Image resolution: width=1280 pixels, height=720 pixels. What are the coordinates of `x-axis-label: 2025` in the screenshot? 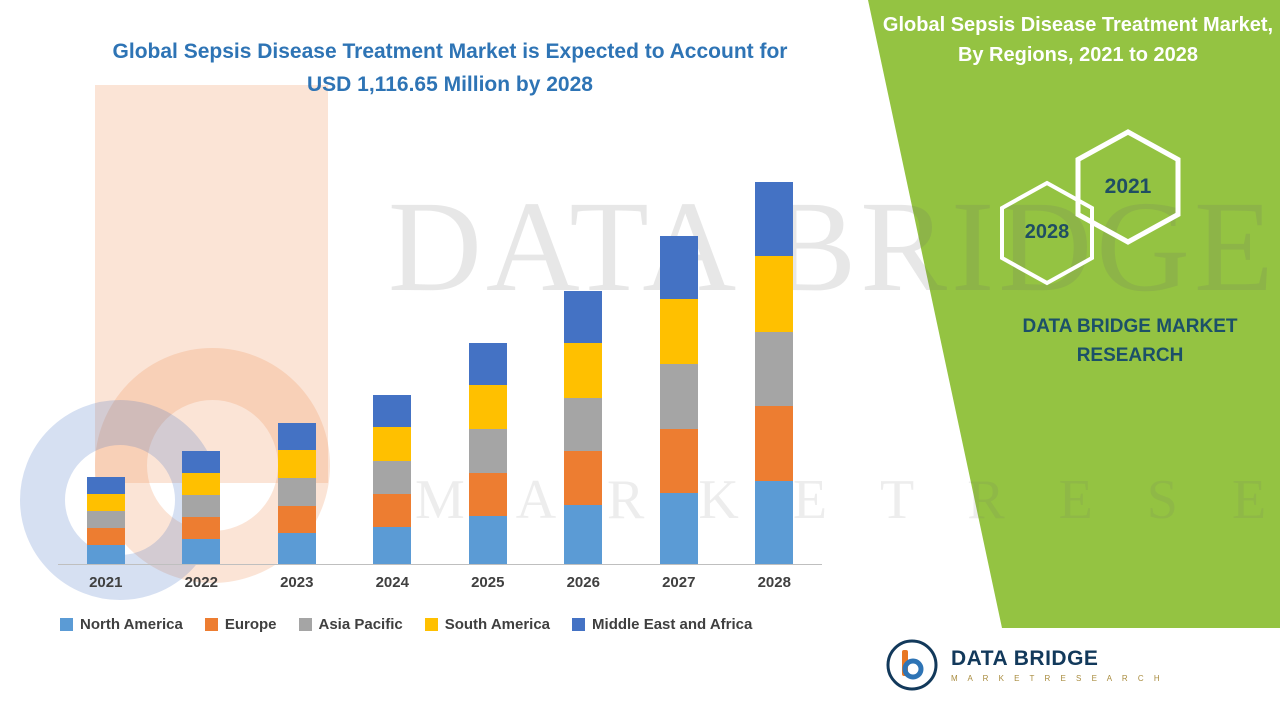 It's located at (488, 582).